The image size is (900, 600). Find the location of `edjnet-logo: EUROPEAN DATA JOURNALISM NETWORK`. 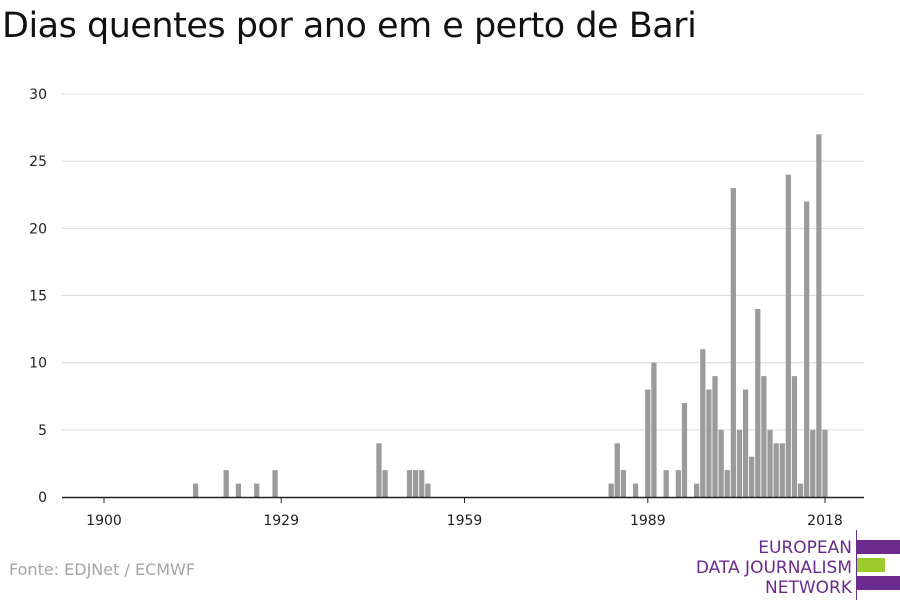

edjnet-logo: EUROPEAN DATA JOURNALISM NETWORK is located at coordinates (798, 565).